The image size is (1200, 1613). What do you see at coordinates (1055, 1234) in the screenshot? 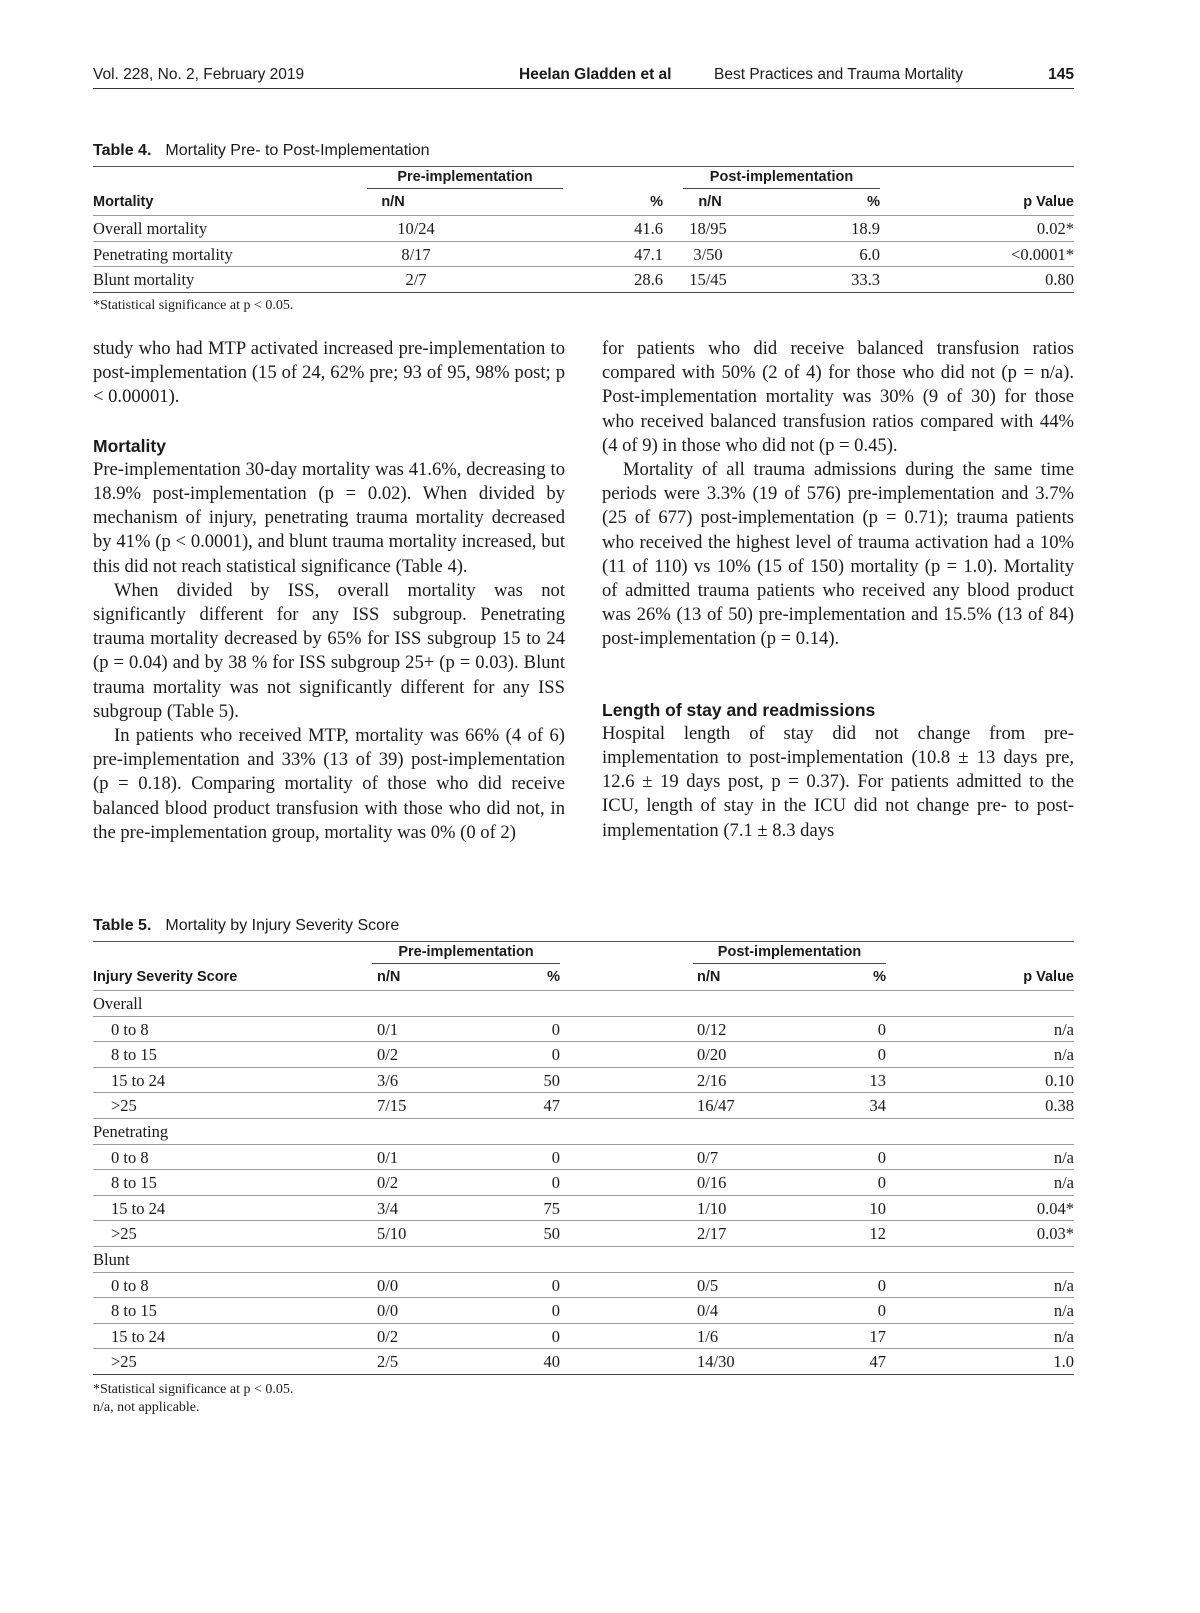
I see `table-cell: 0.03*` at bounding box center [1055, 1234].